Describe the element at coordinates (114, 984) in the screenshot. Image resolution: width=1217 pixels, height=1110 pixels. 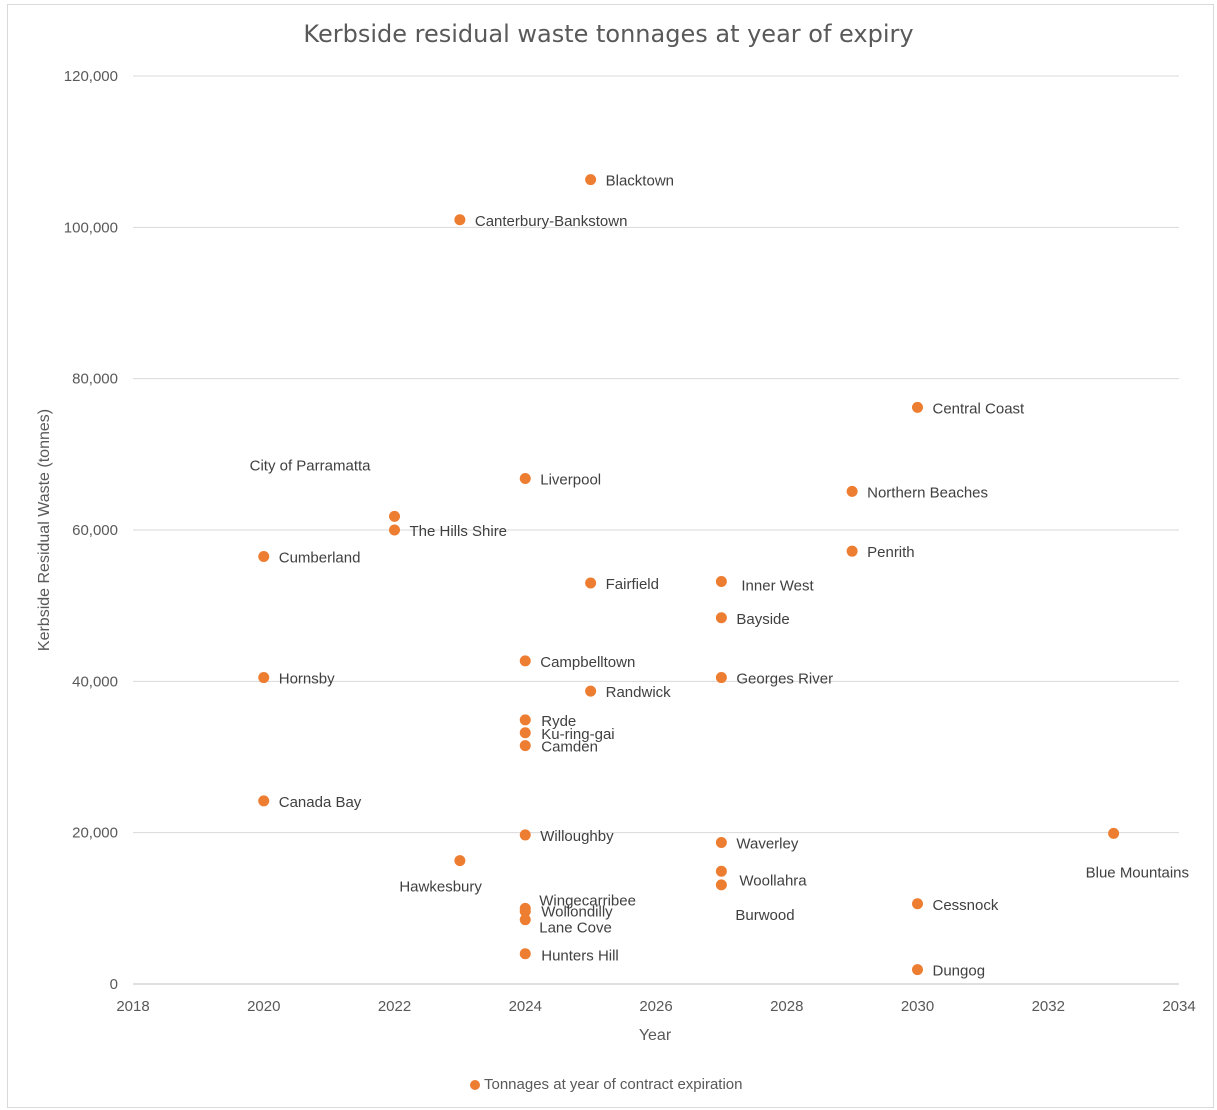
I see `y-tick-label: 0` at that location.